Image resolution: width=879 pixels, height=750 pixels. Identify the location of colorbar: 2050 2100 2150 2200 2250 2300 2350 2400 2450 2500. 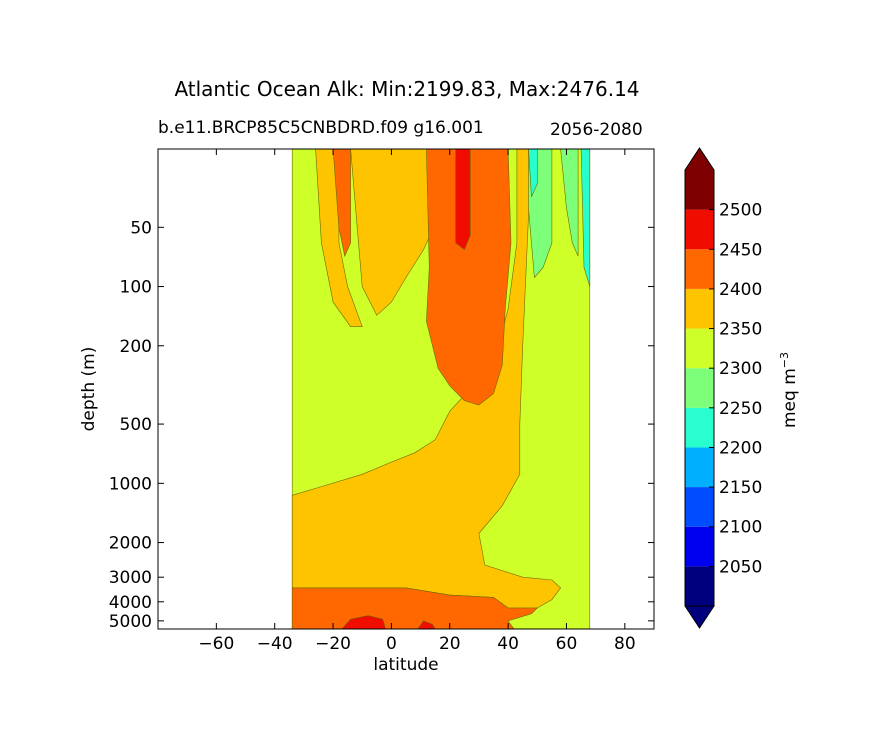
(723, 388).